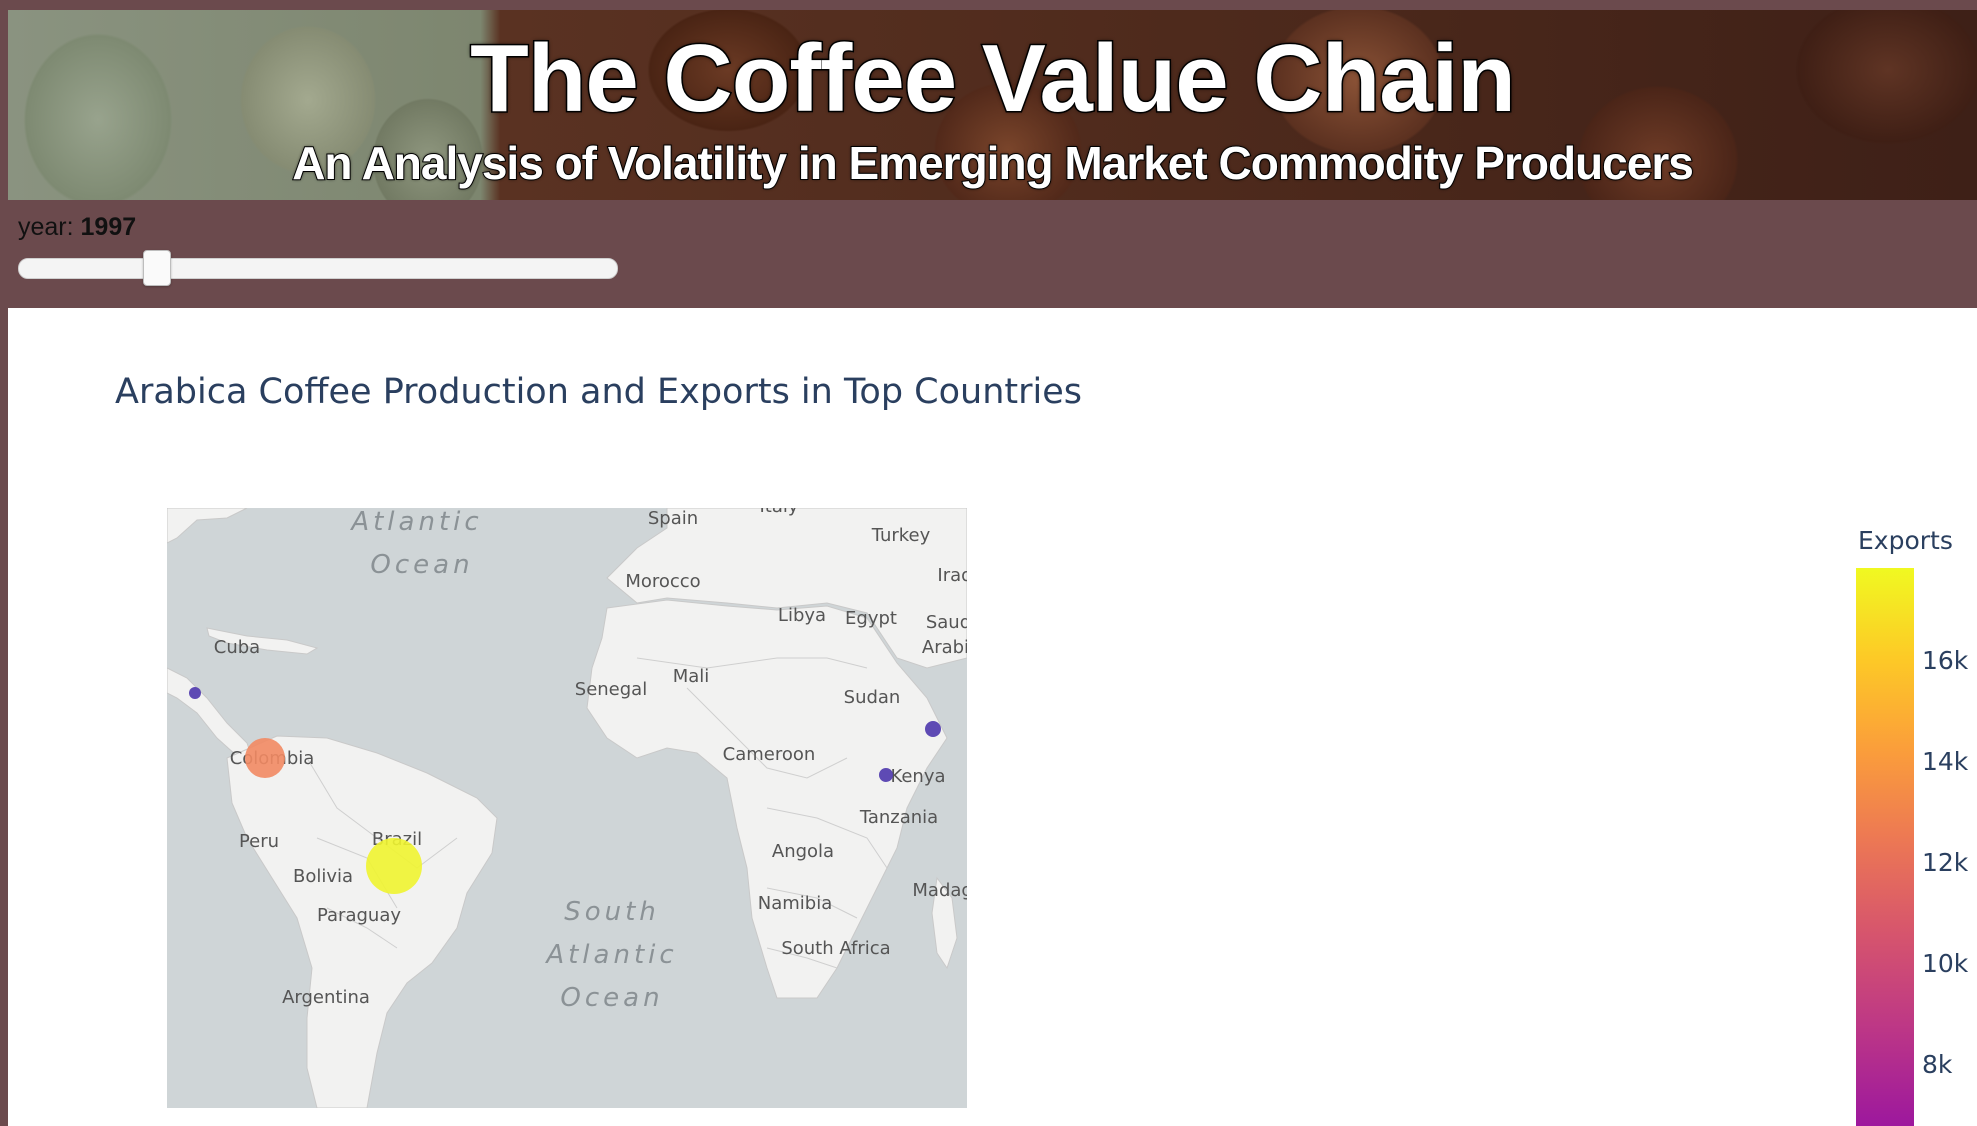 The width and height of the screenshot is (1977, 1126). Describe the element at coordinates (359, 915) in the screenshot. I see `label-paraguay: Paraguay` at that location.